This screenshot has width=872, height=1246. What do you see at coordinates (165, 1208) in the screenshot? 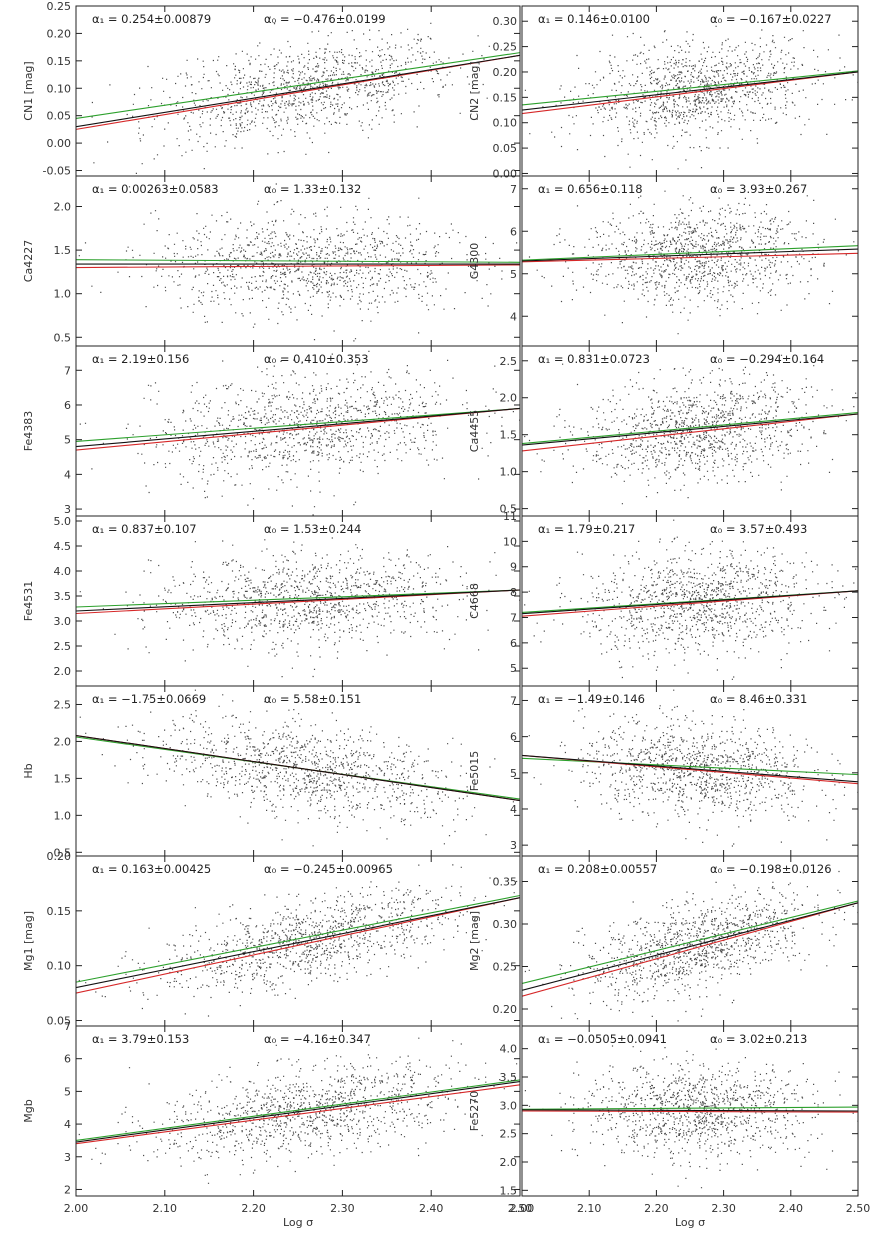
I see `x-tick-label: 2.10` at bounding box center [165, 1208].